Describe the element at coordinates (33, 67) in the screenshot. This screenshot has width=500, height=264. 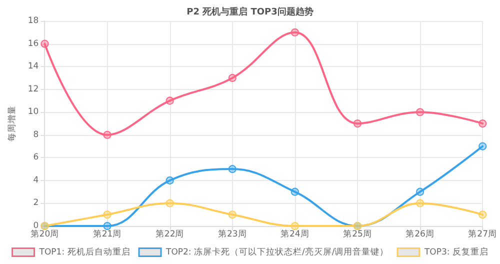
I see `y-tick-label: 14` at that location.